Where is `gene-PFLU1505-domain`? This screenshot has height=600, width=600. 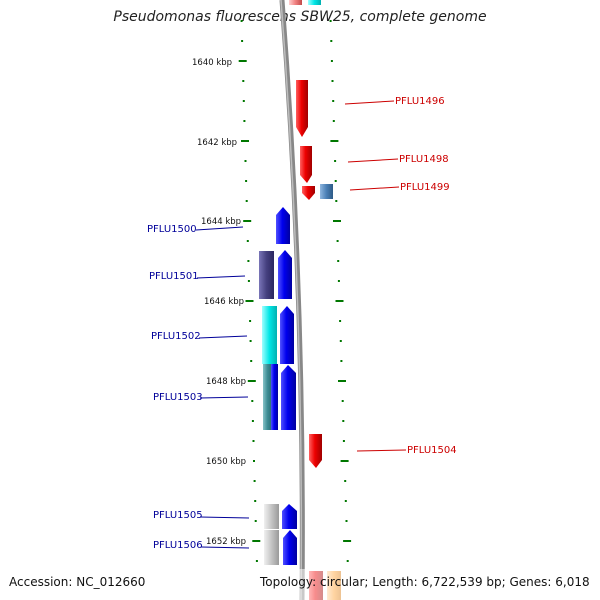
gene-PFLU1505-domain is located at coordinates (271, 516).